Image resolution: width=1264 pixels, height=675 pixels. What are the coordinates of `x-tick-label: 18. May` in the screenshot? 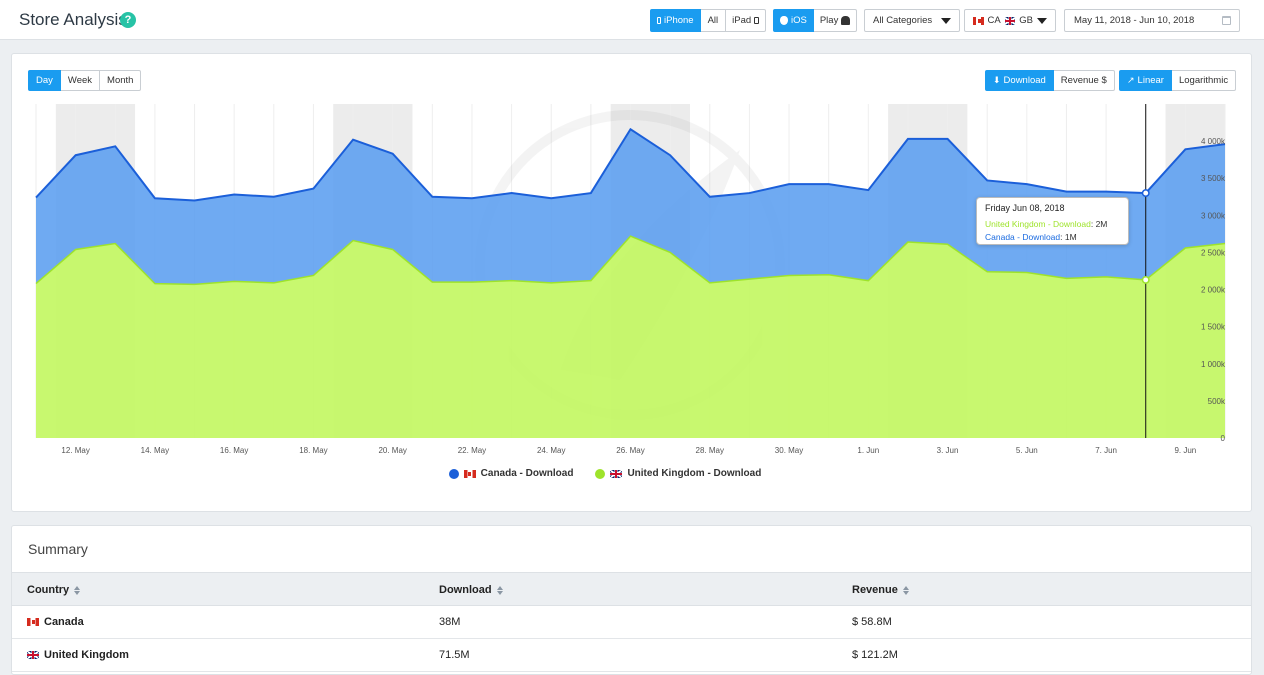 It's located at (313, 450).